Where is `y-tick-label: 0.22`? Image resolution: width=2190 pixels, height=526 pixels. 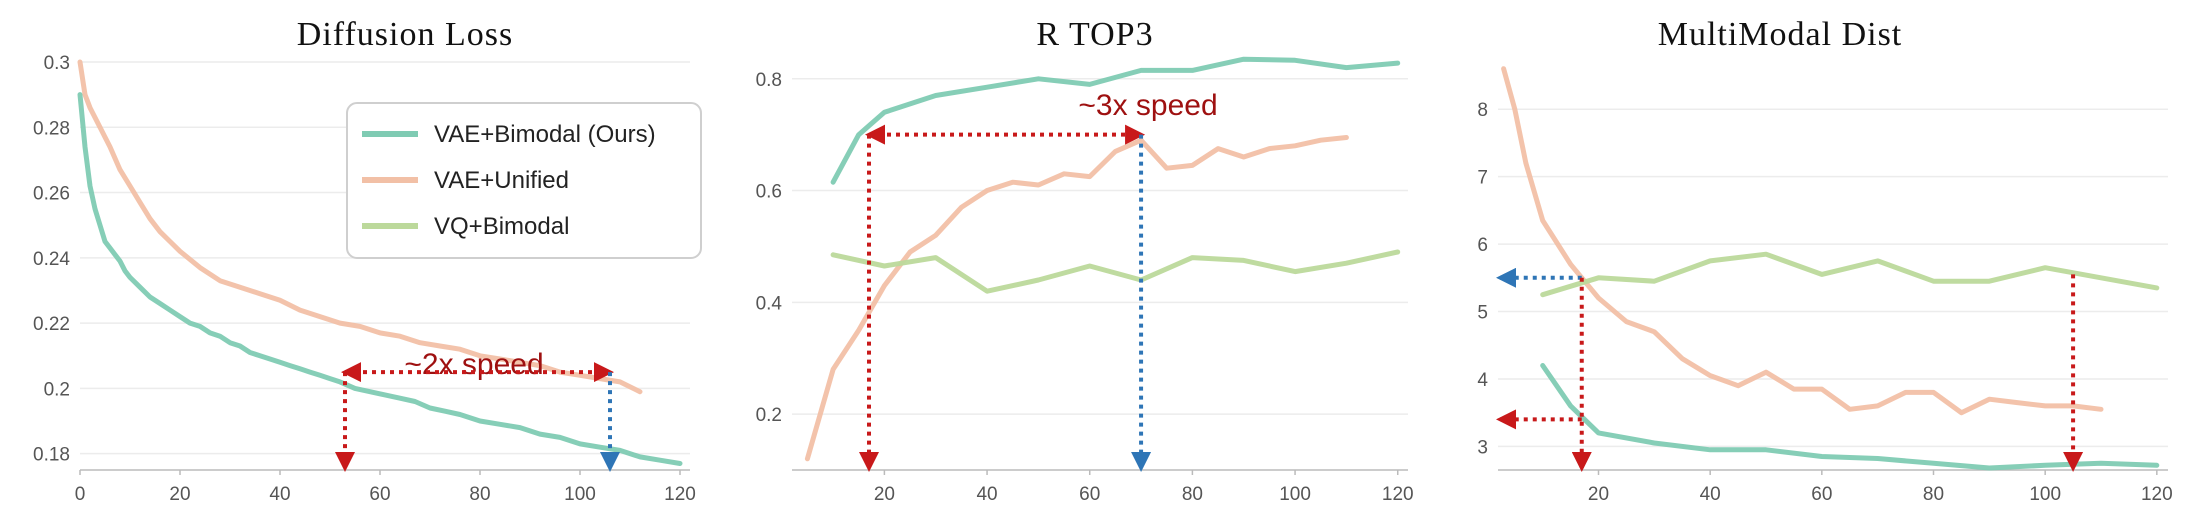 y-tick-label: 0.22 is located at coordinates (51, 324).